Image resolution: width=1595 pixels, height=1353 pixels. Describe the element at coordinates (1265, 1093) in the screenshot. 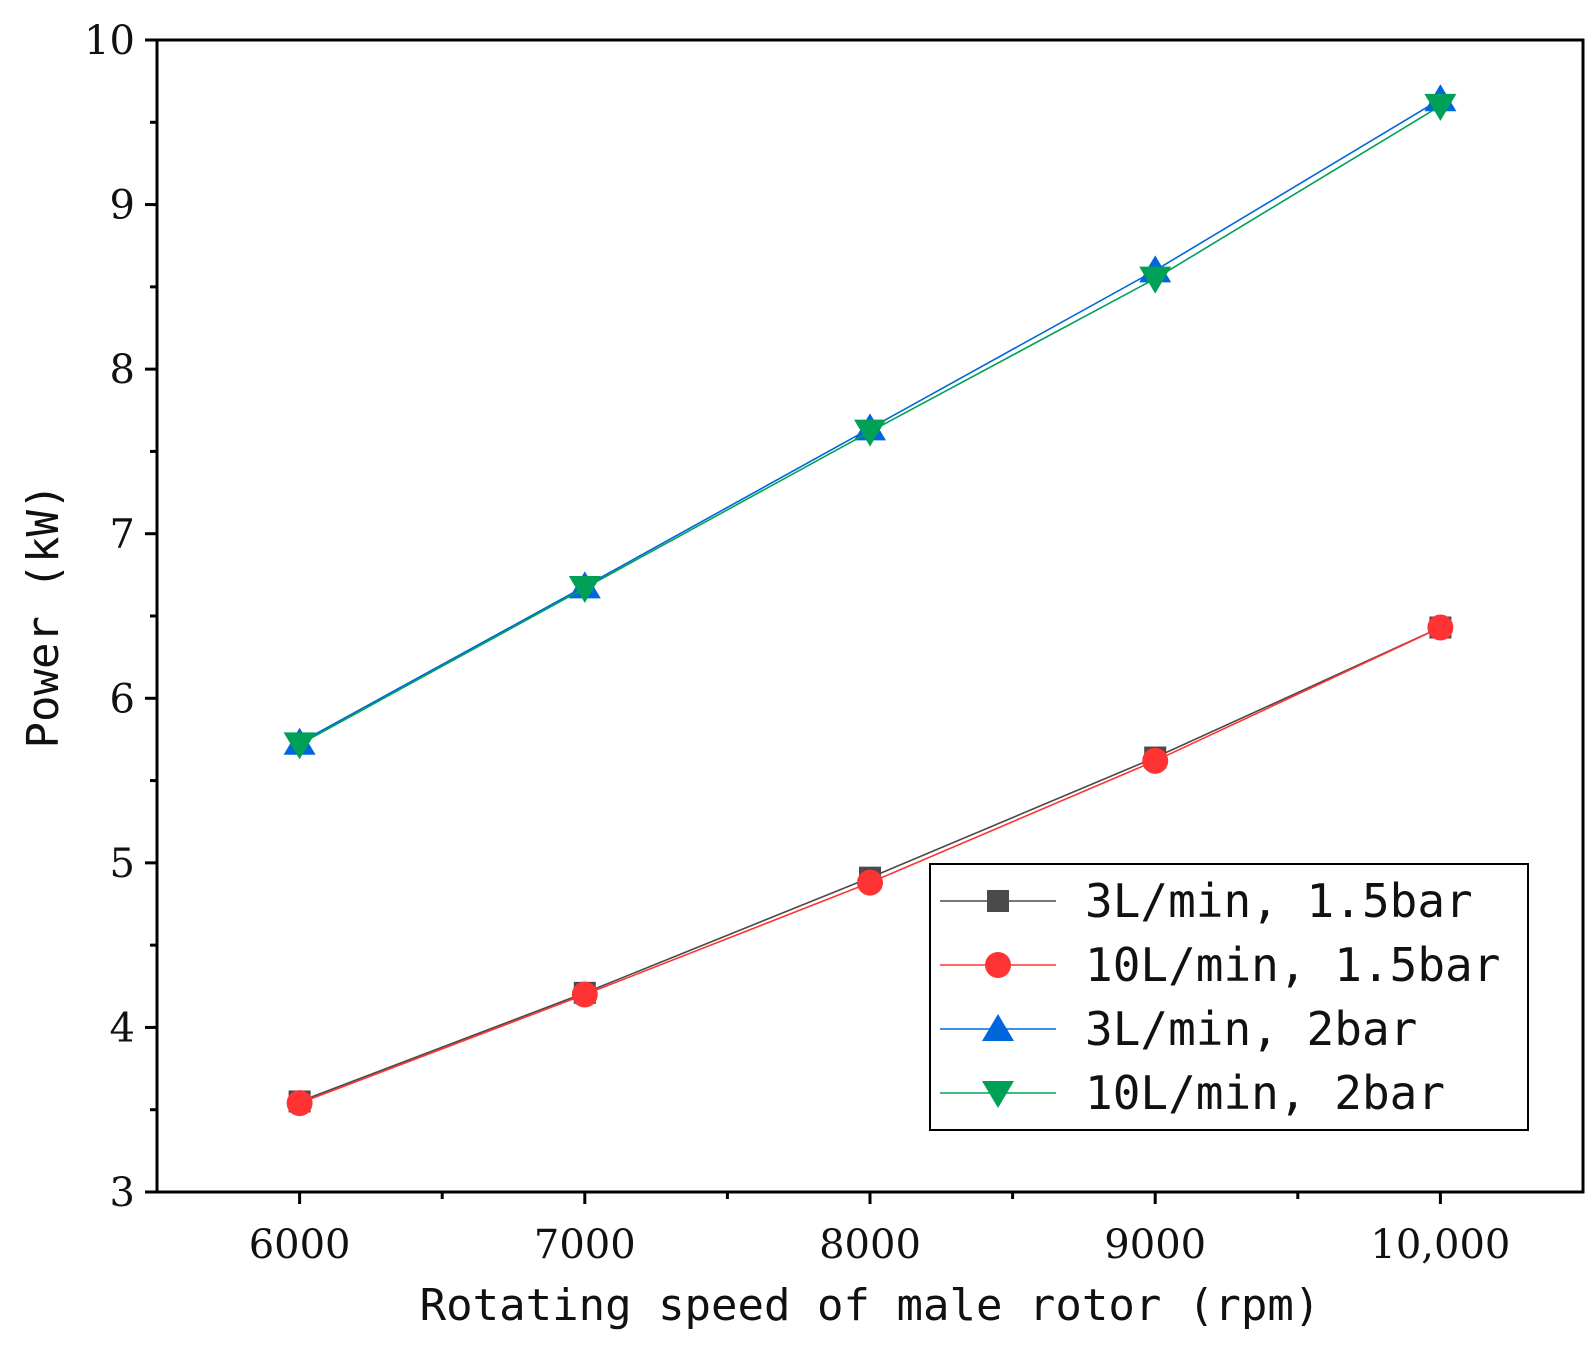

I see `legend-label: 10L/min, 2bar` at that location.